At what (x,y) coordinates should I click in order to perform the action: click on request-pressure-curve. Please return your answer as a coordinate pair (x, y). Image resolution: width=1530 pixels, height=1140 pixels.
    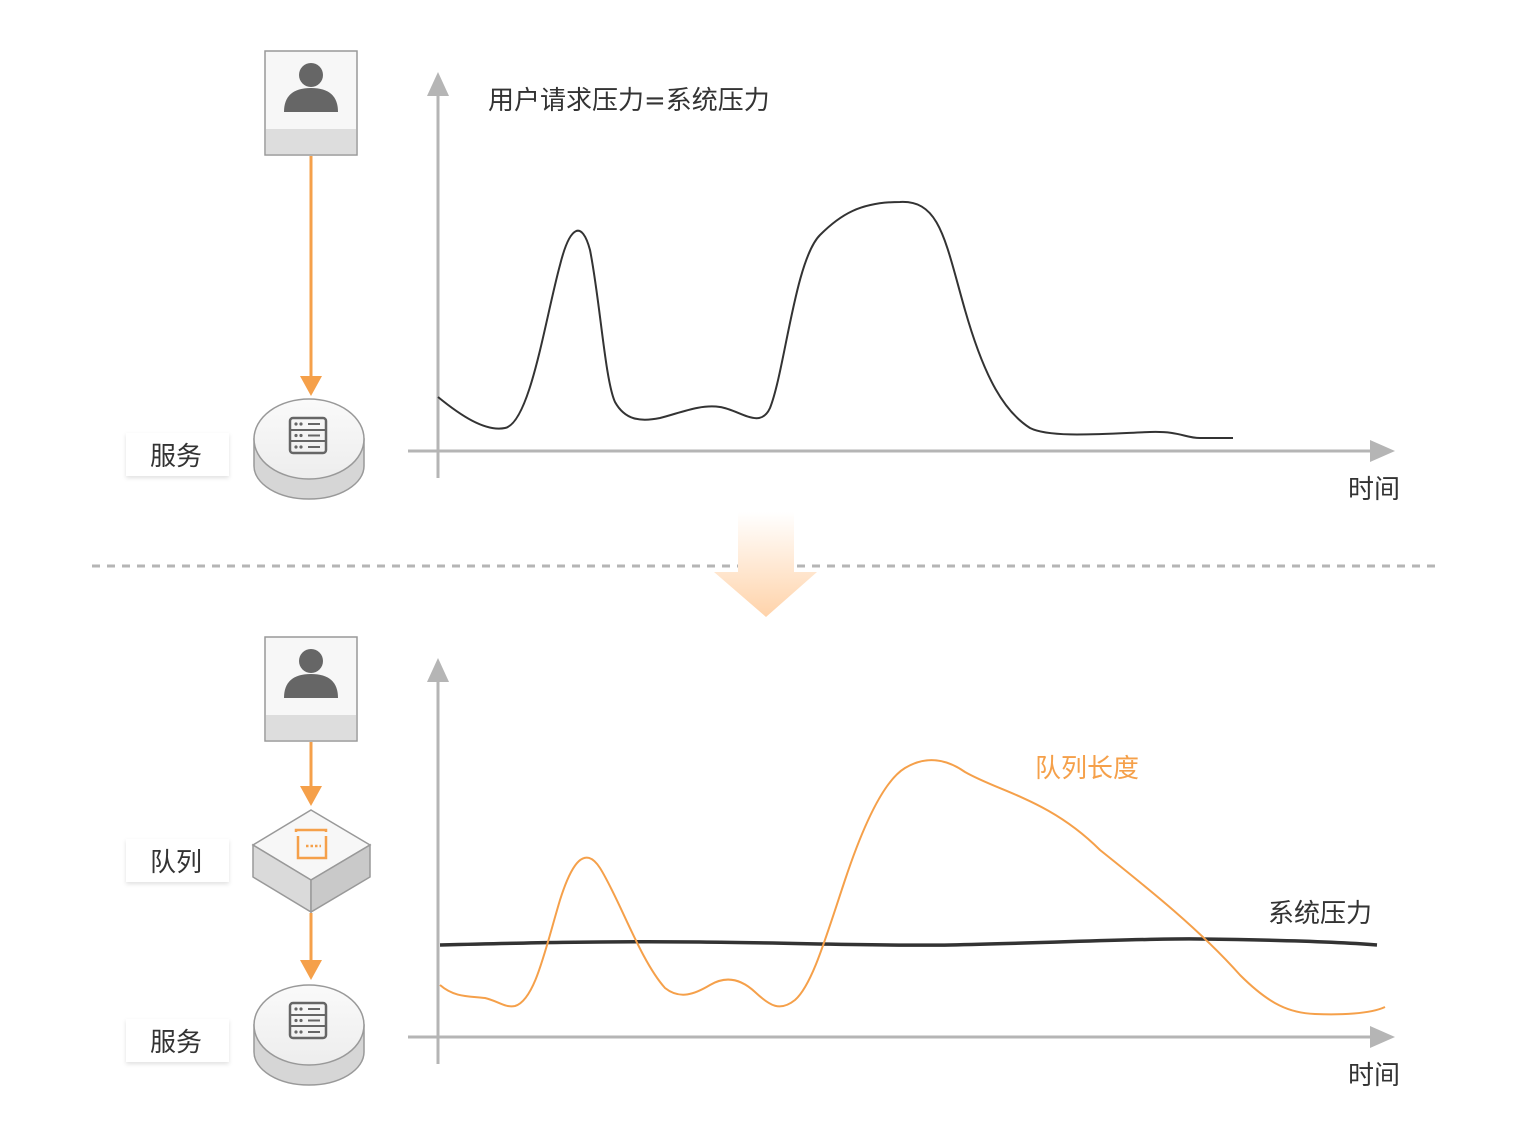
    Looking at the image, I should click on (835, 319).